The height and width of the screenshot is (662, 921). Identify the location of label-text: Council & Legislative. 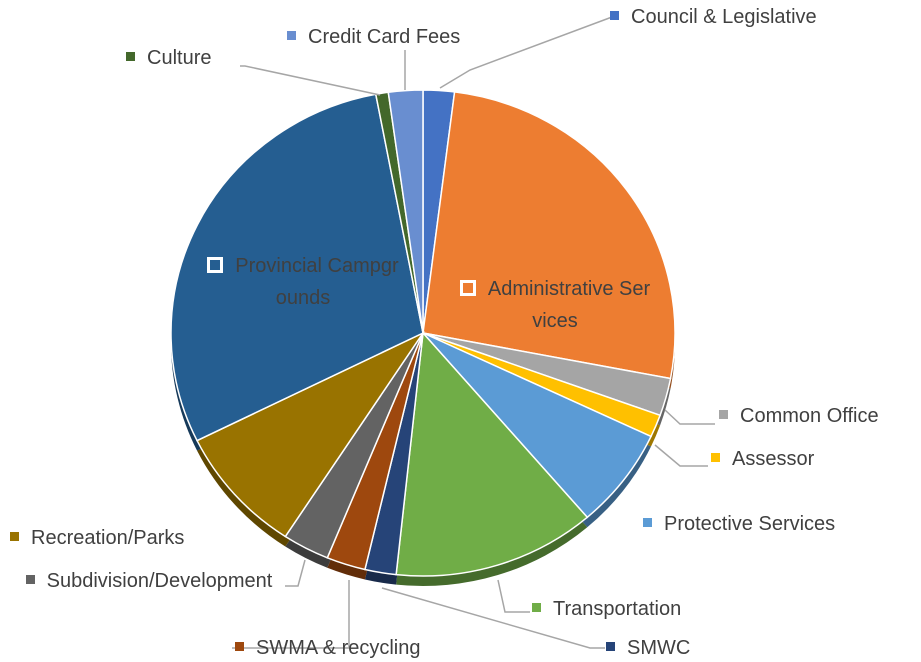
(724, 17).